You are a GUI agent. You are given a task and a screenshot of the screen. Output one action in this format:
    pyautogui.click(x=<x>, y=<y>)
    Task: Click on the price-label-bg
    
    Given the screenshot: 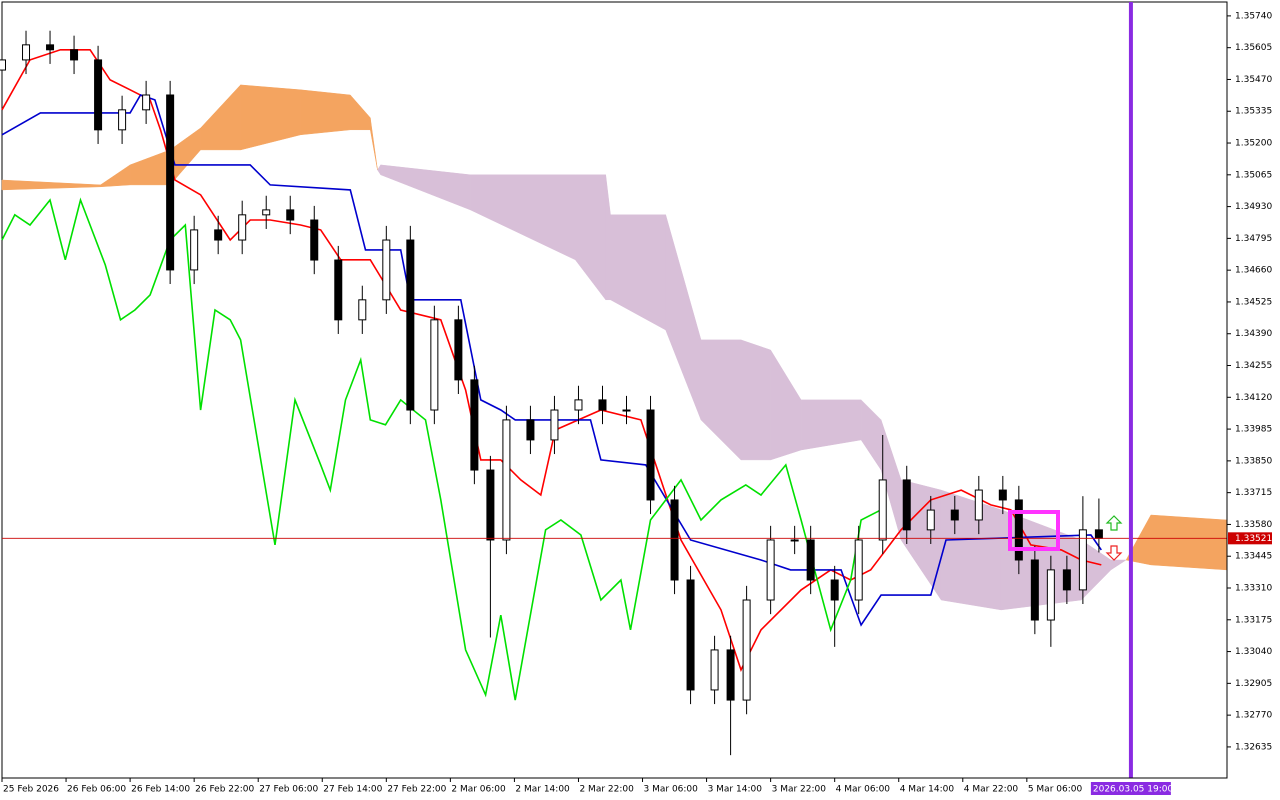 What is the action you would take?
    pyautogui.click(x=1250, y=538)
    